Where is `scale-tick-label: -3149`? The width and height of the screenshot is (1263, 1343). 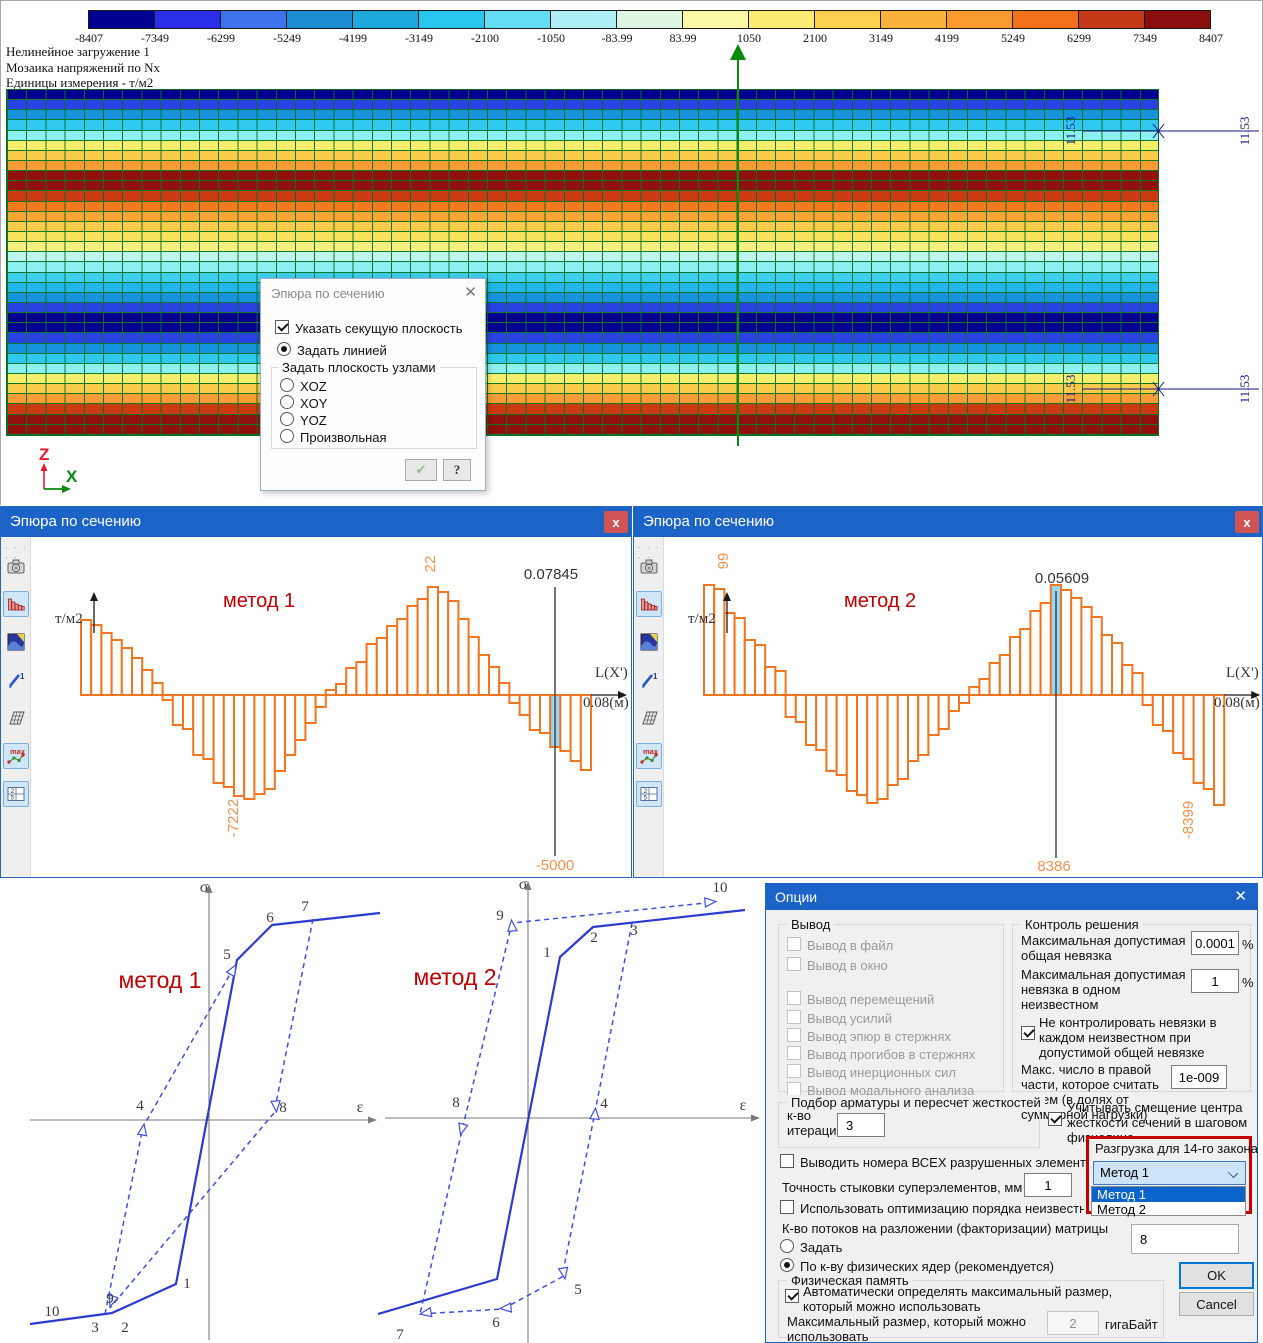
scale-tick-label: -3149 is located at coordinates (419, 38).